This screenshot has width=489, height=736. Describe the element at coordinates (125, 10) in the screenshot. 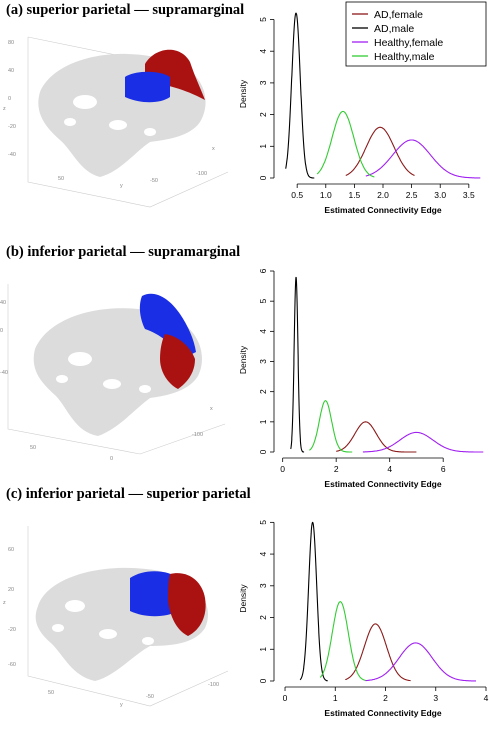

I see `panel-title: (a) superior parietal — supramarginal` at that location.